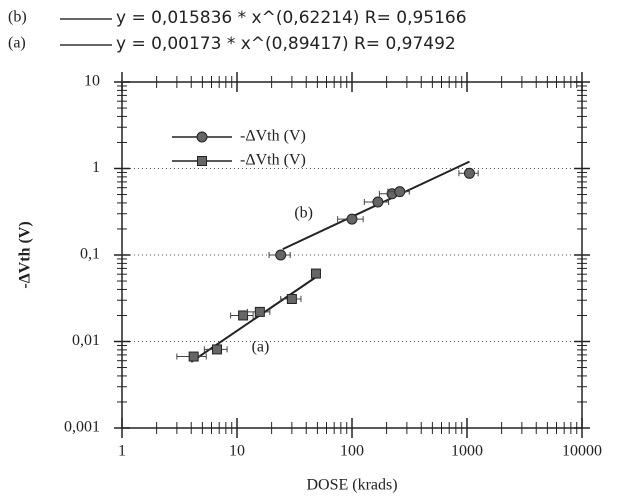  I want to click on y-tick-label: 1, so click(96, 167).